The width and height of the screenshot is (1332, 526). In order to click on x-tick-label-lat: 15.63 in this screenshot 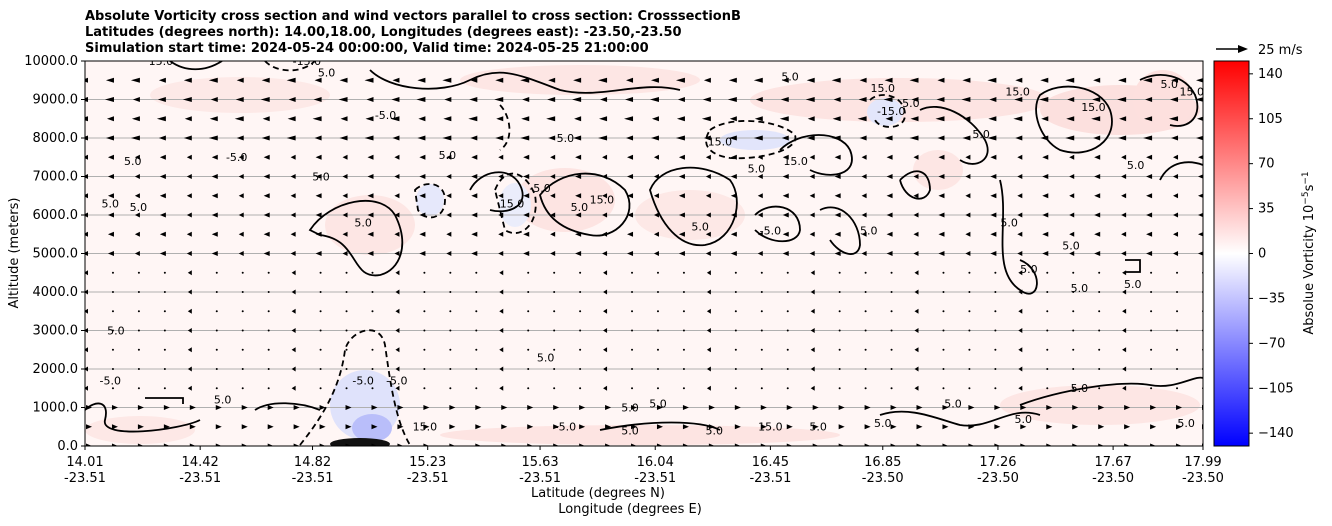, I will do `click(539, 462)`.